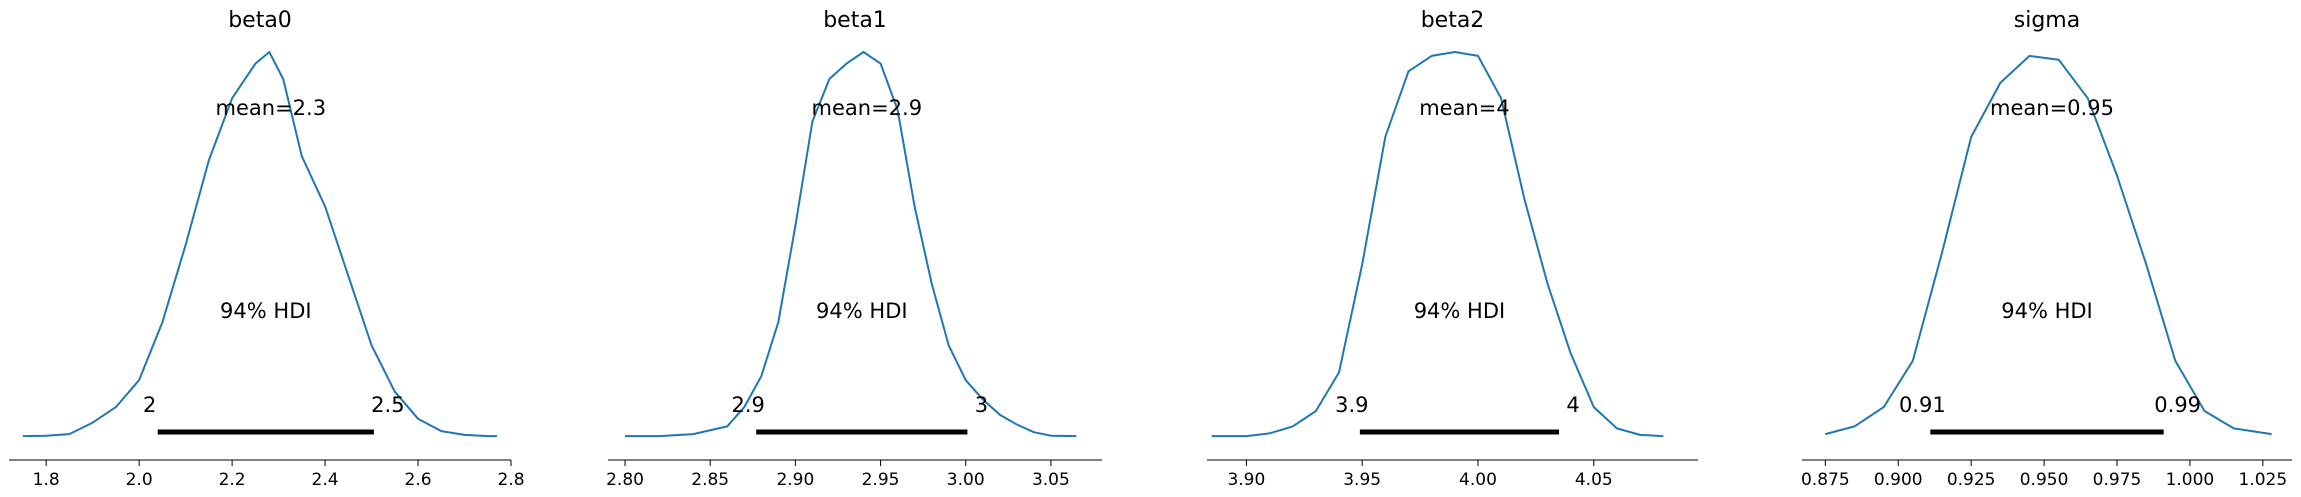 Image resolution: width=2301 pixels, height=497 pixels. Describe the element at coordinates (149, 405) in the screenshot. I see `hdi-low-label: 2` at that location.